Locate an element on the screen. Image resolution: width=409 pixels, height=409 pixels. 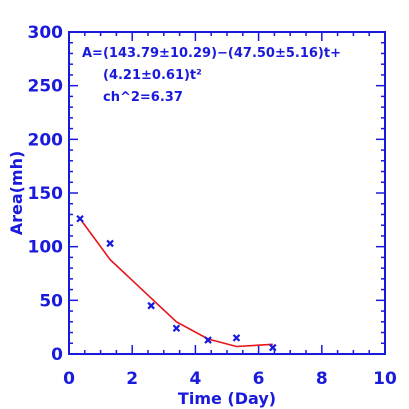
annotation-line-1: A=(143.79±10.29)−(47.50±5.16)t+ is located at coordinates (211, 53).